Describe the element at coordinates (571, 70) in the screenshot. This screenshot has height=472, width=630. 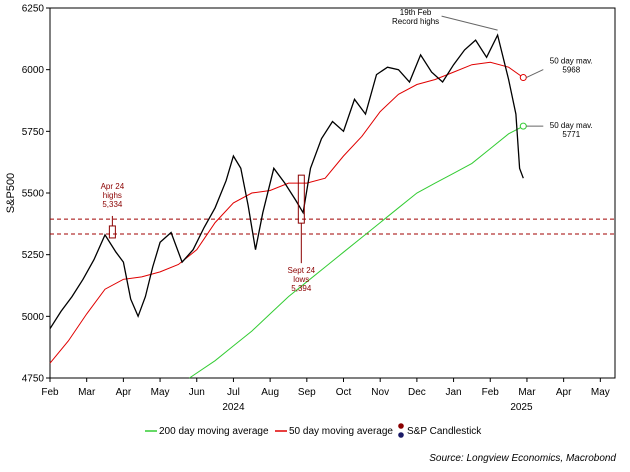
I see `annotation-text: 5968` at that location.